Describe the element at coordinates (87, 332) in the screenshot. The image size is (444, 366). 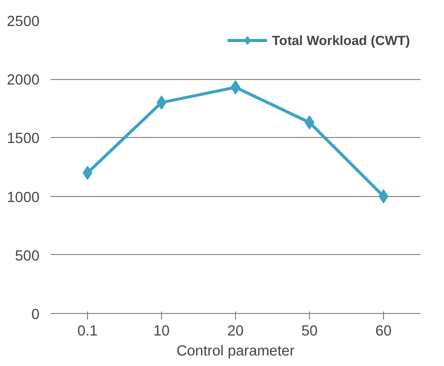
I see `x-tick-label: 0.1` at that location.